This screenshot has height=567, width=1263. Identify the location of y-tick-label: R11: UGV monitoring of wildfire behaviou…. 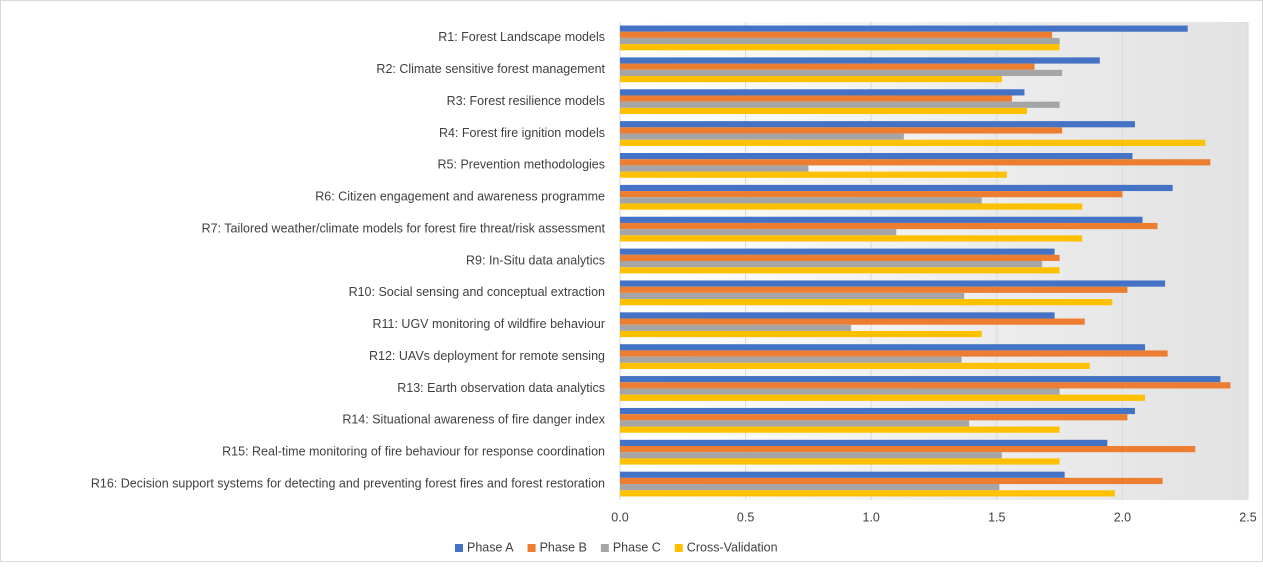
(488, 324).